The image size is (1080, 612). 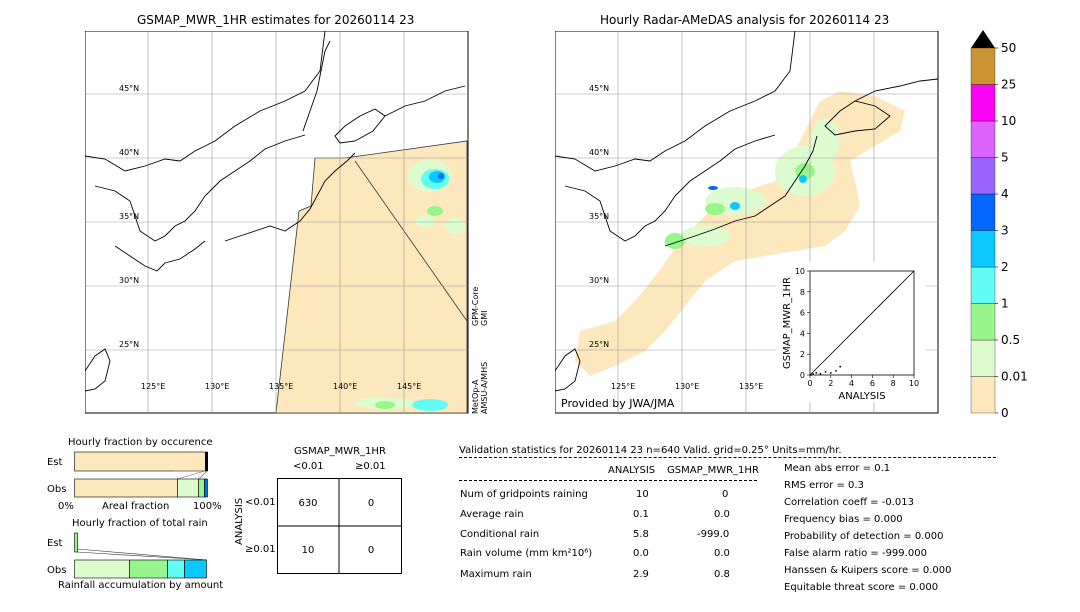 What do you see at coordinates (722, 514) in the screenshot?
I see `stat-gsmap-1: 0.0` at bounding box center [722, 514].